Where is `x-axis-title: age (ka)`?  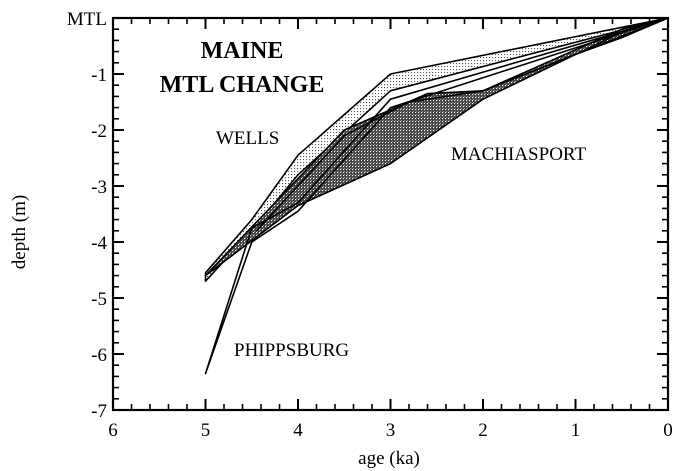
x-axis-title: age (ka) is located at coordinates (389, 458).